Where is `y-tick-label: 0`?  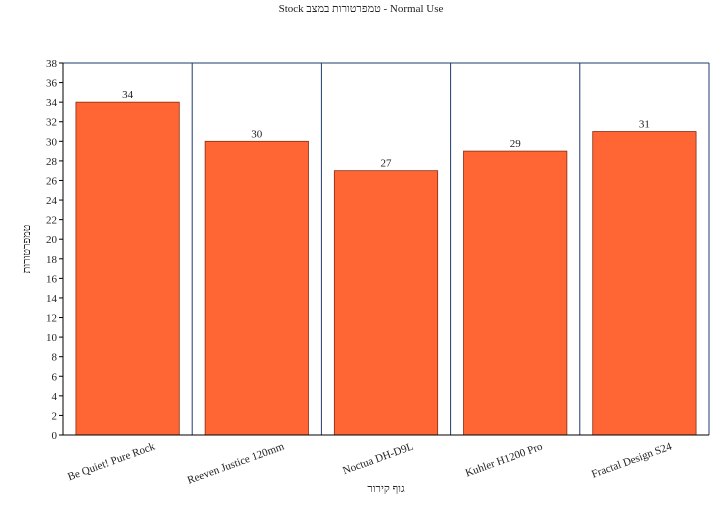
y-tick-label: 0 is located at coordinates (55, 436).